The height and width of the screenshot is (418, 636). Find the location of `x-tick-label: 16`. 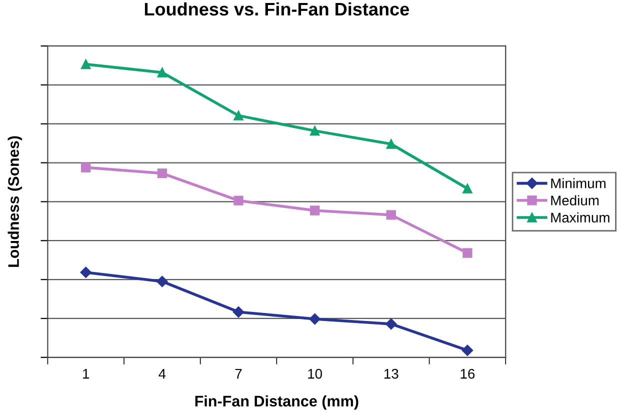

x-tick-label: 16 is located at coordinates (467, 373).